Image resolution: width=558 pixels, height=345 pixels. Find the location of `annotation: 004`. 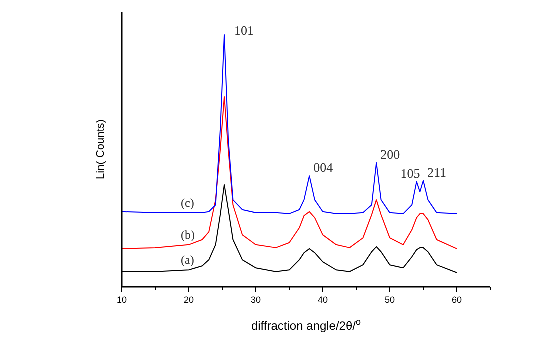

annotation: 004 is located at coordinates (324, 168).